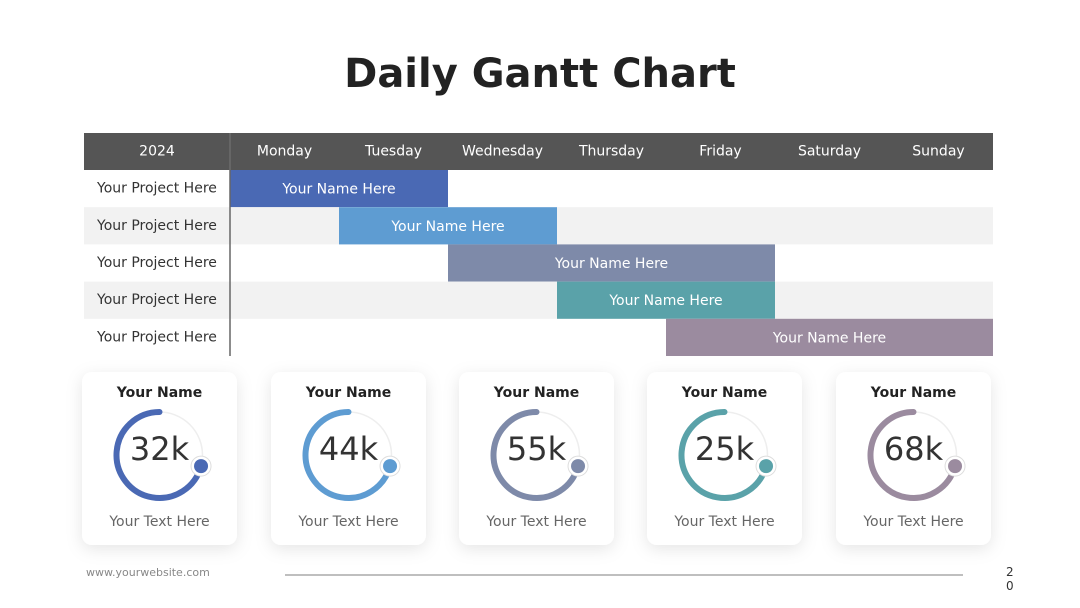 Image resolution: width=1080 pixels, height=608 pixels. I want to click on day-header: Friday, so click(720, 152).